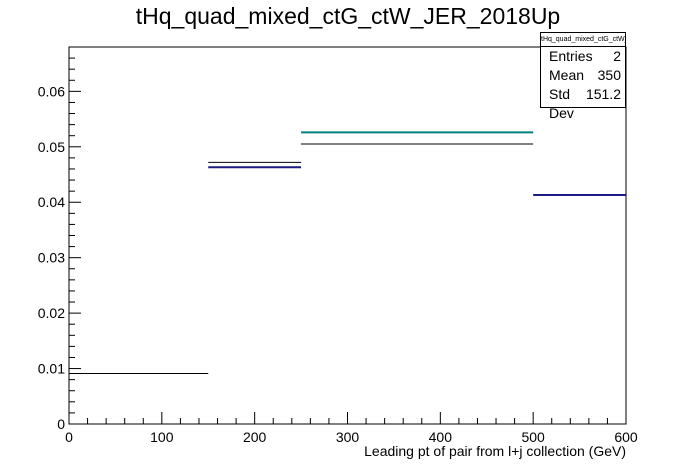  Describe the element at coordinates (51, 91) in the screenshot. I see `y-tick-label: 0.06` at that location.